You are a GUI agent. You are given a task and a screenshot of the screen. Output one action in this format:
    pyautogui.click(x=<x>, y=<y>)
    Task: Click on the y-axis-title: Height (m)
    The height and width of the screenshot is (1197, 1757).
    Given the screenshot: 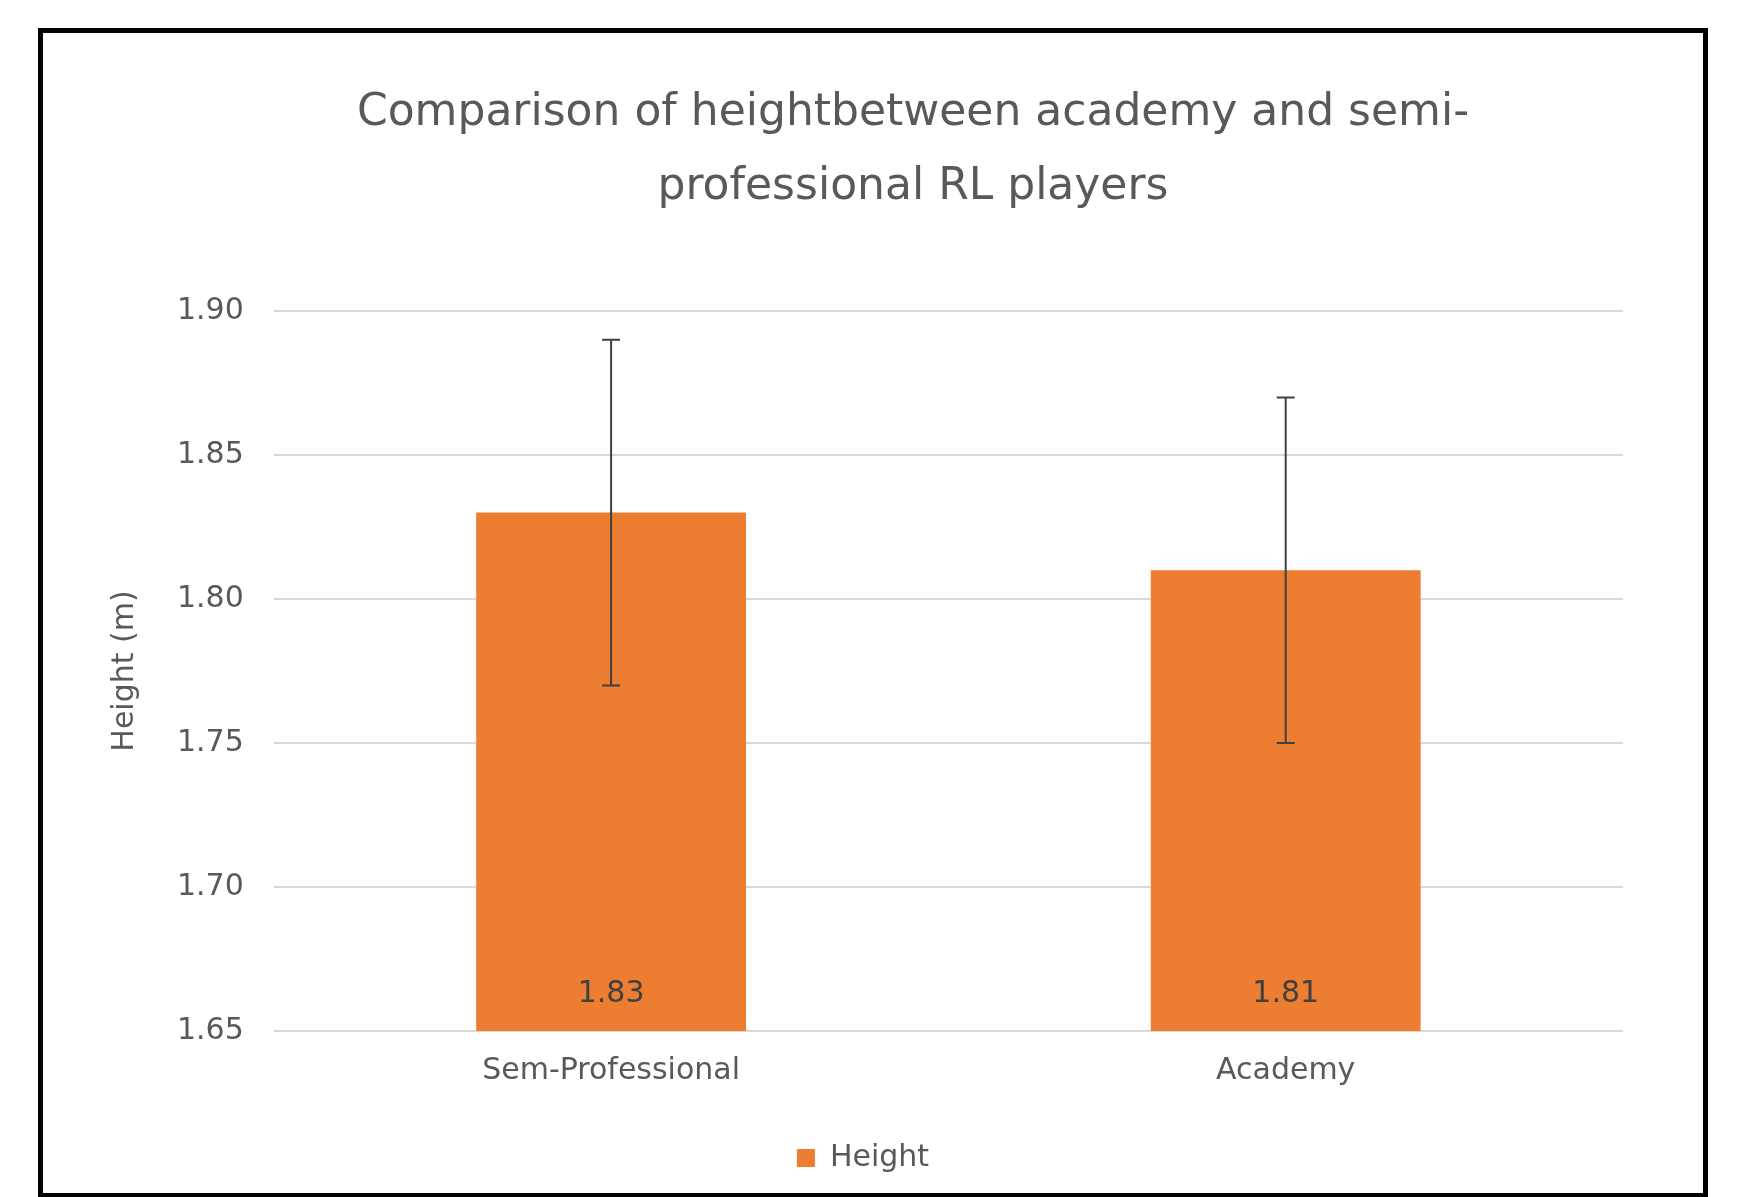 What is the action you would take?
    pyautogui.click(x=122, y=671)
    